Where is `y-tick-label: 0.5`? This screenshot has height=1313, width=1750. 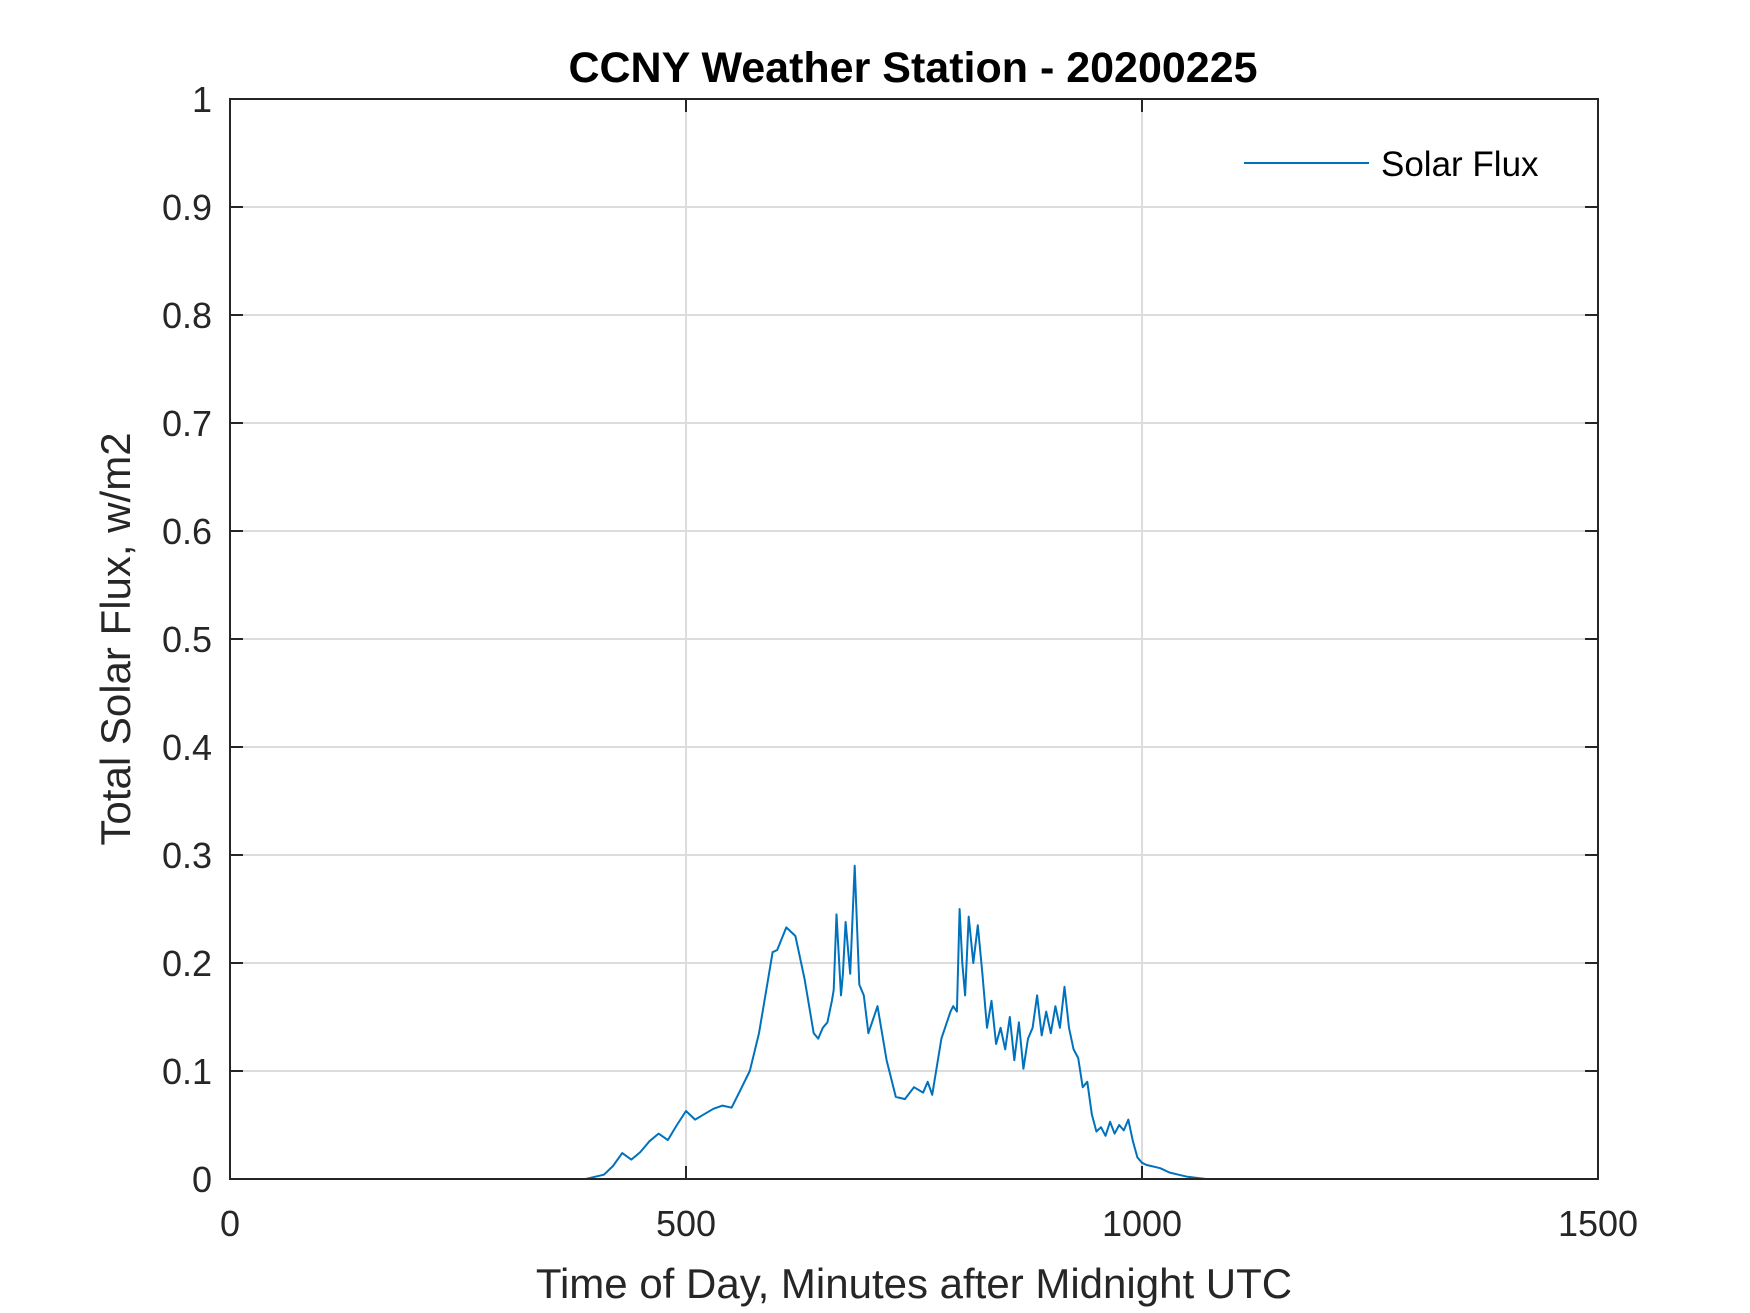
y-tick-label: 0.5 is located at coordinates (187, 639).